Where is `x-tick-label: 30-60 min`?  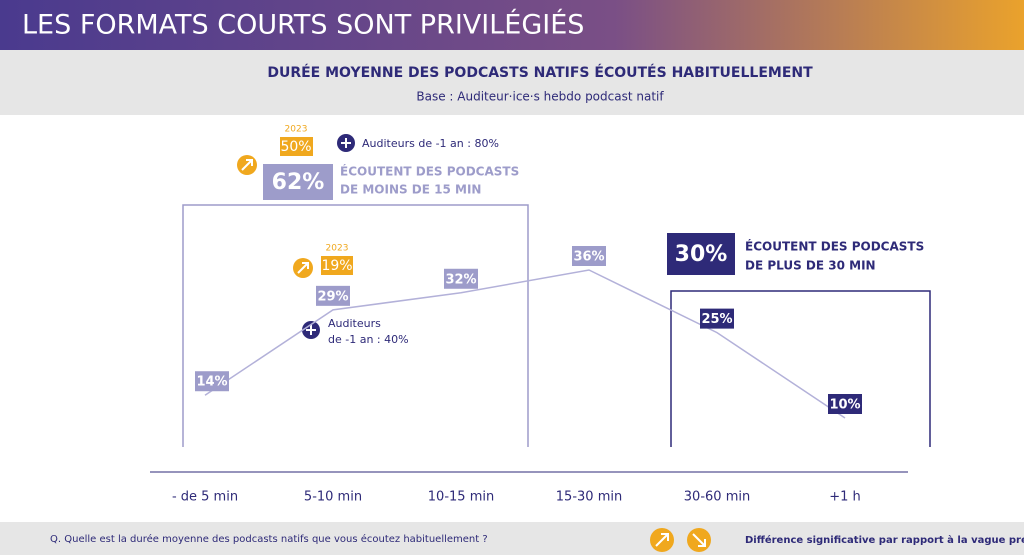
x-tick-label: 30-60 min is located at coordinates (717, 497).